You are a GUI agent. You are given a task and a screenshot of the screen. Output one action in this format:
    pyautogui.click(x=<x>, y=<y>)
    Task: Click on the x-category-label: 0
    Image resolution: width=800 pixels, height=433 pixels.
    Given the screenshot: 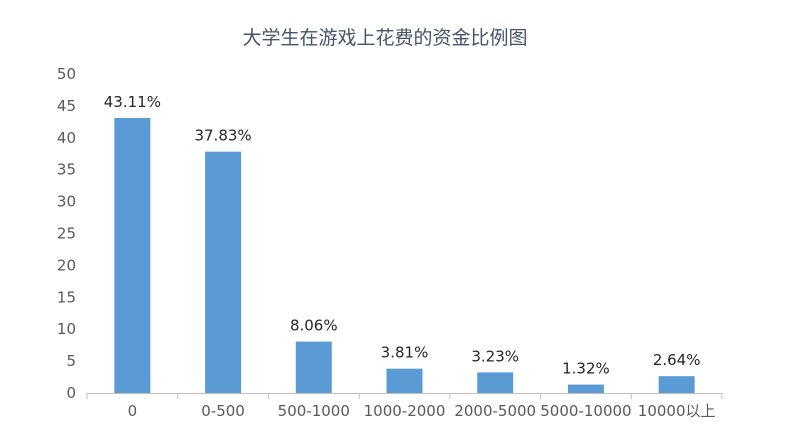 What is the action you would take?
    pyautogui.click(x=133, y=411)
    